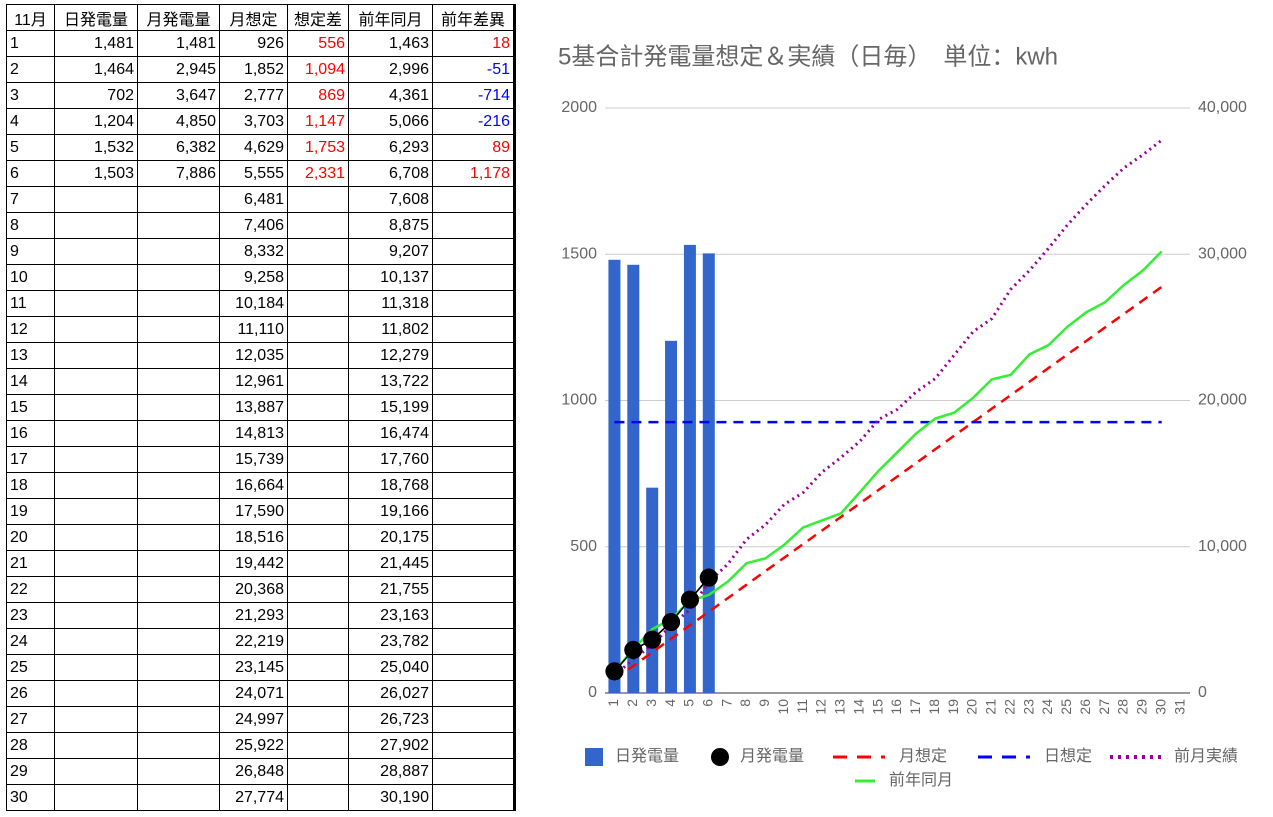 Image resolution: width=1273 pixels, height=817 pixels. Describe the element at coordinates (1123, 707) in the screenshot. I see `x-tick-label: 28` at that location.